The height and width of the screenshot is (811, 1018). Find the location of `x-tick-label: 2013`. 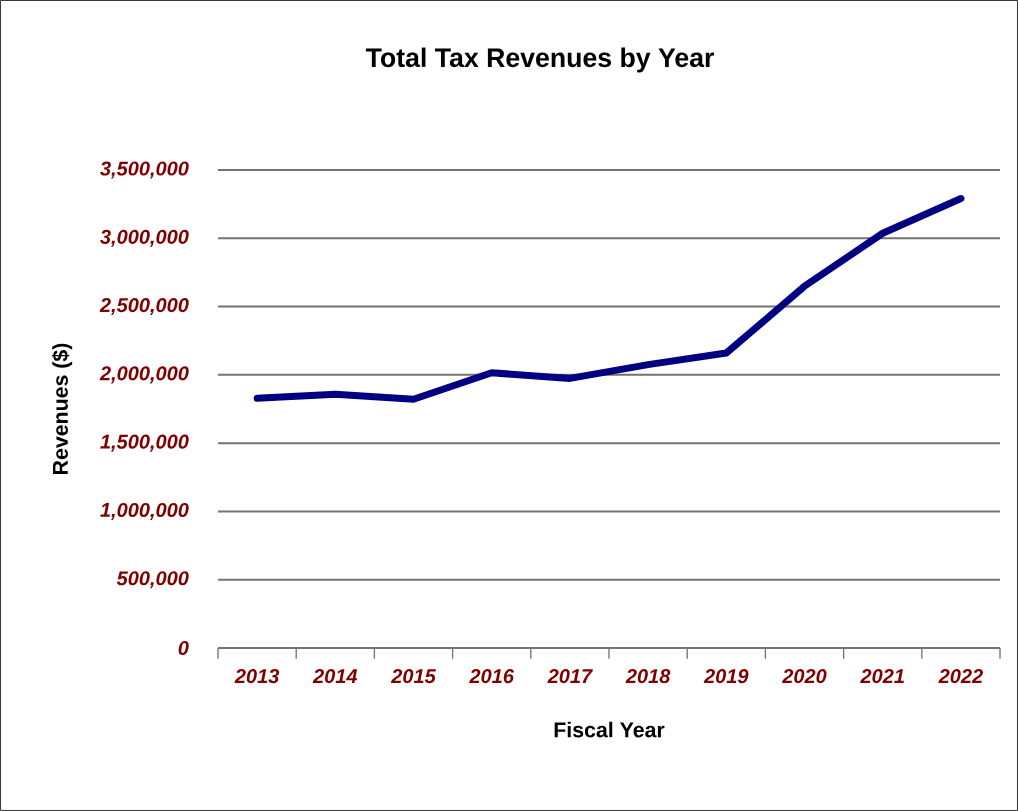

x-tick-label: 2013 is located at coordinates (257, 676).